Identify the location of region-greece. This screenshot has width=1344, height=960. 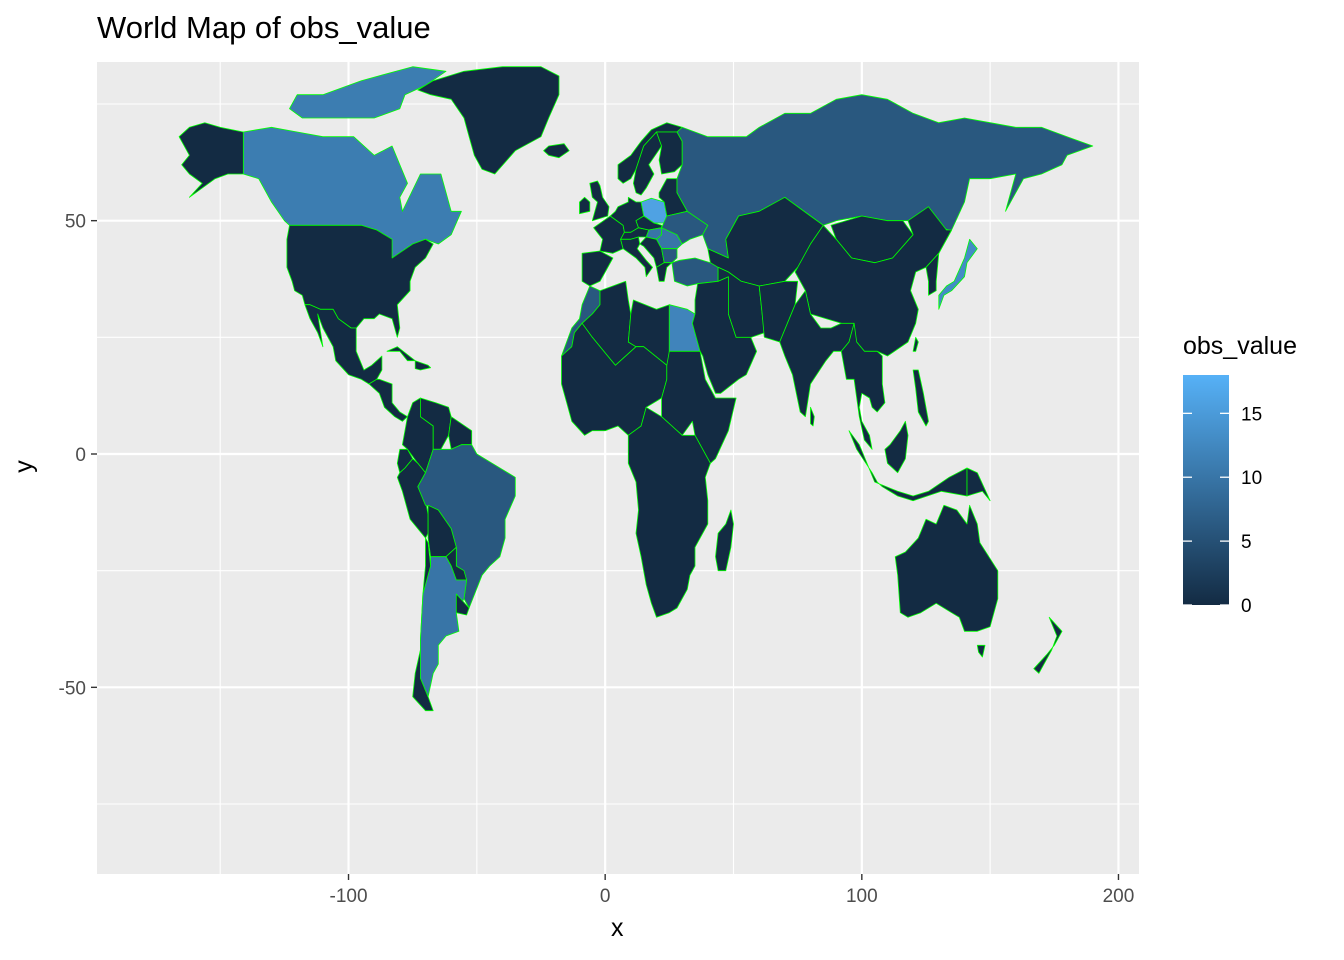
(664, 272).